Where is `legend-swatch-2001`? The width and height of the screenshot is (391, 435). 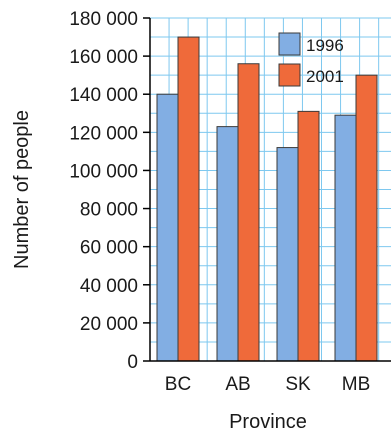 legend-swatch-2001 is located at coordinates (289, 75).